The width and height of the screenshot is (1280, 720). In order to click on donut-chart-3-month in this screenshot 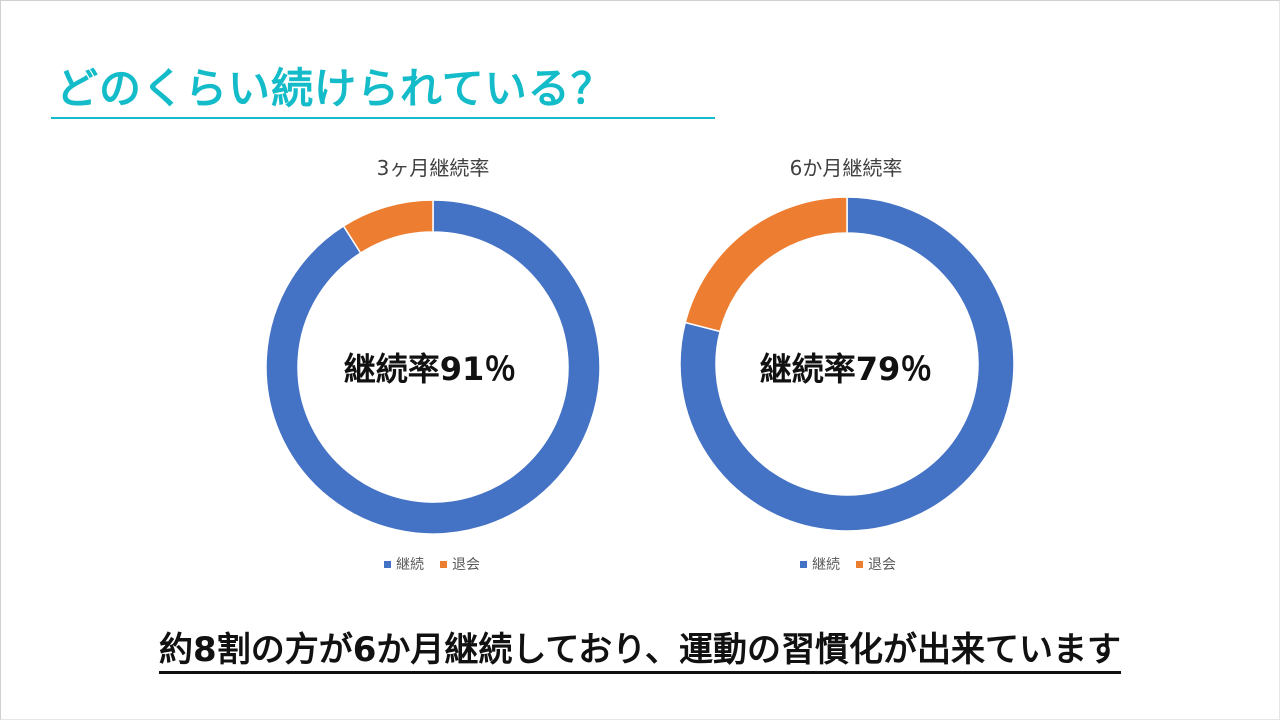, I will do `click(433, 367)`.